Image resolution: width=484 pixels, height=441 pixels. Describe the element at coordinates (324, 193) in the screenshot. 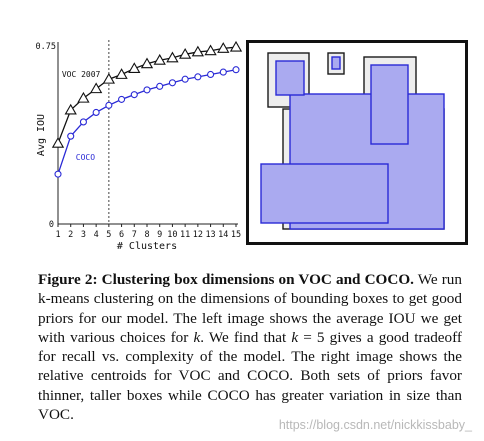

I see `coco-box-wide` at that location.